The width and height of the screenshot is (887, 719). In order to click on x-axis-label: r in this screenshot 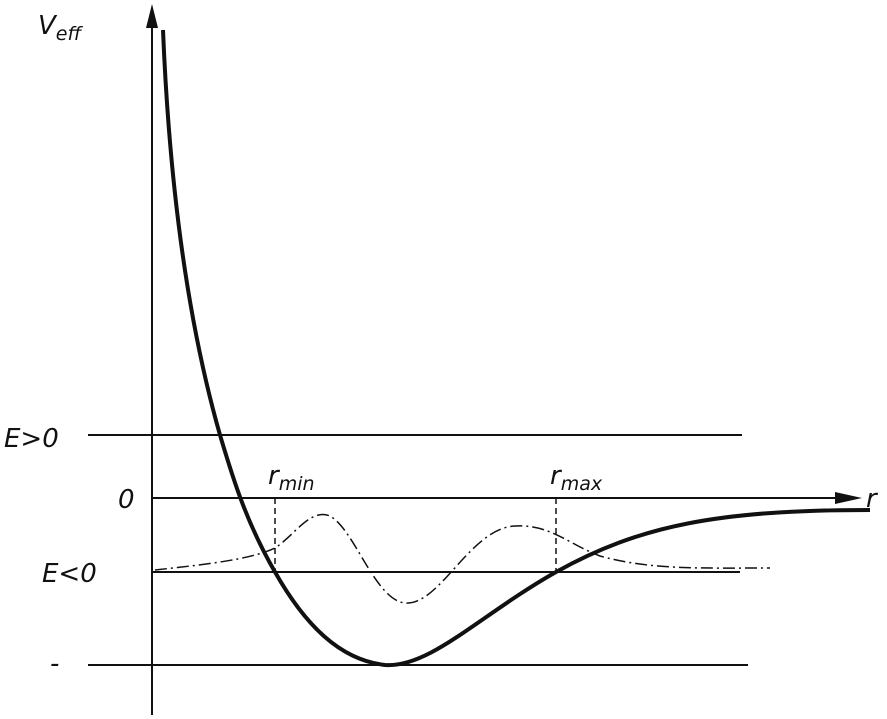, I will do `click(872, 499)`.